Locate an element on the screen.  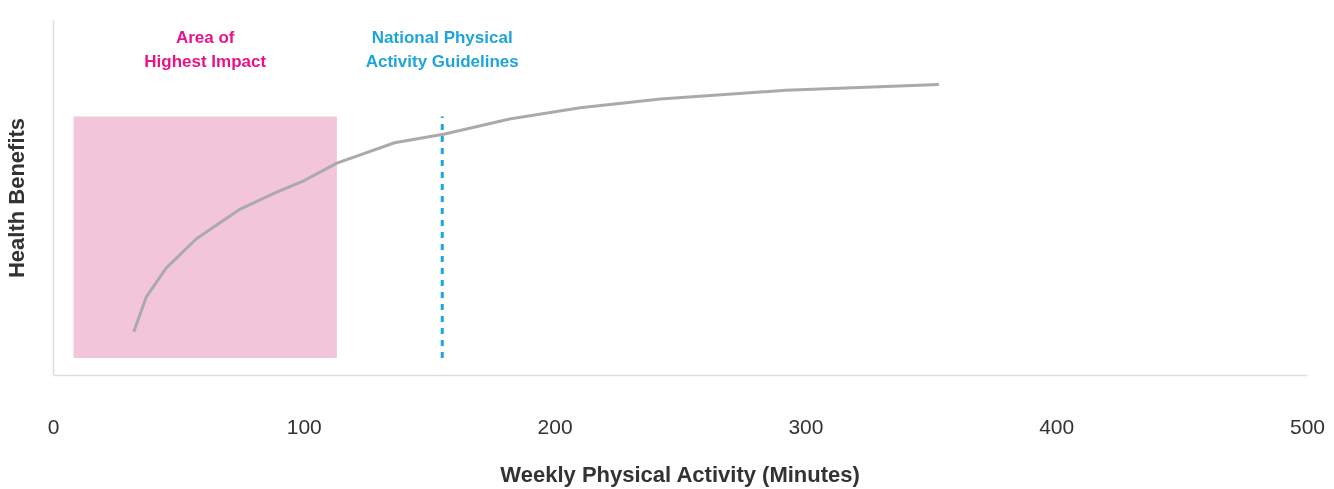
x-tick-label: 200 is located at coordinates (555, 426).